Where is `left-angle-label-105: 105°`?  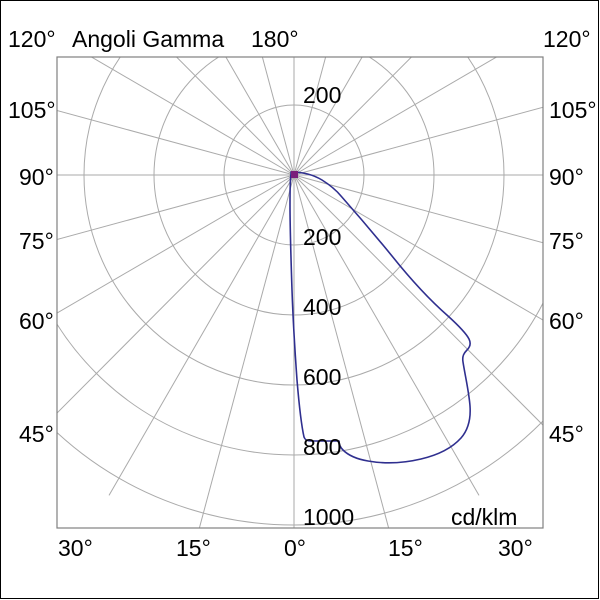
left-angle-label-105: 105° is located at coordinates (32, 110).